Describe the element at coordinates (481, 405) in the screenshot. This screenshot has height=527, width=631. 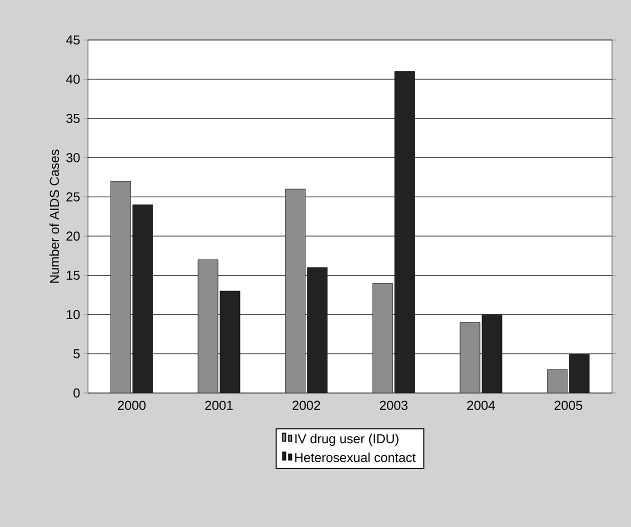
I see `x-tick-label: 2004` at that location.